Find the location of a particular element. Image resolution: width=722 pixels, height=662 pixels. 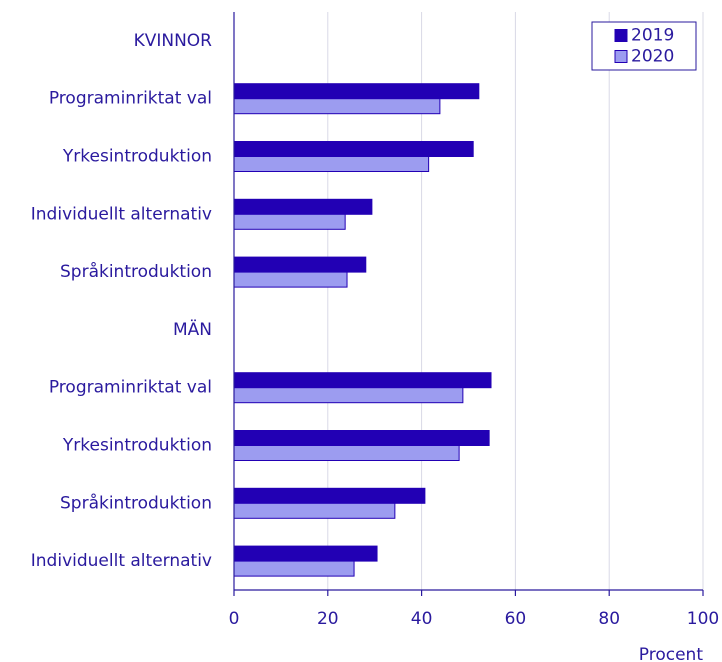

x-tick-label: 60 is located at coordinates (516, 619).